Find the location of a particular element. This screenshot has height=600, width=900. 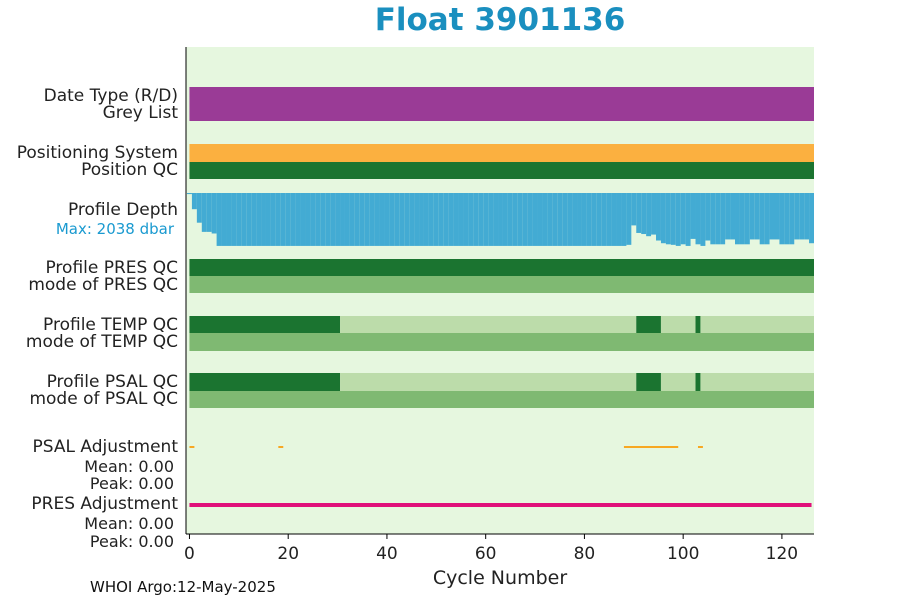

x-tick-label: 80 is located at coordinates (585, 554).